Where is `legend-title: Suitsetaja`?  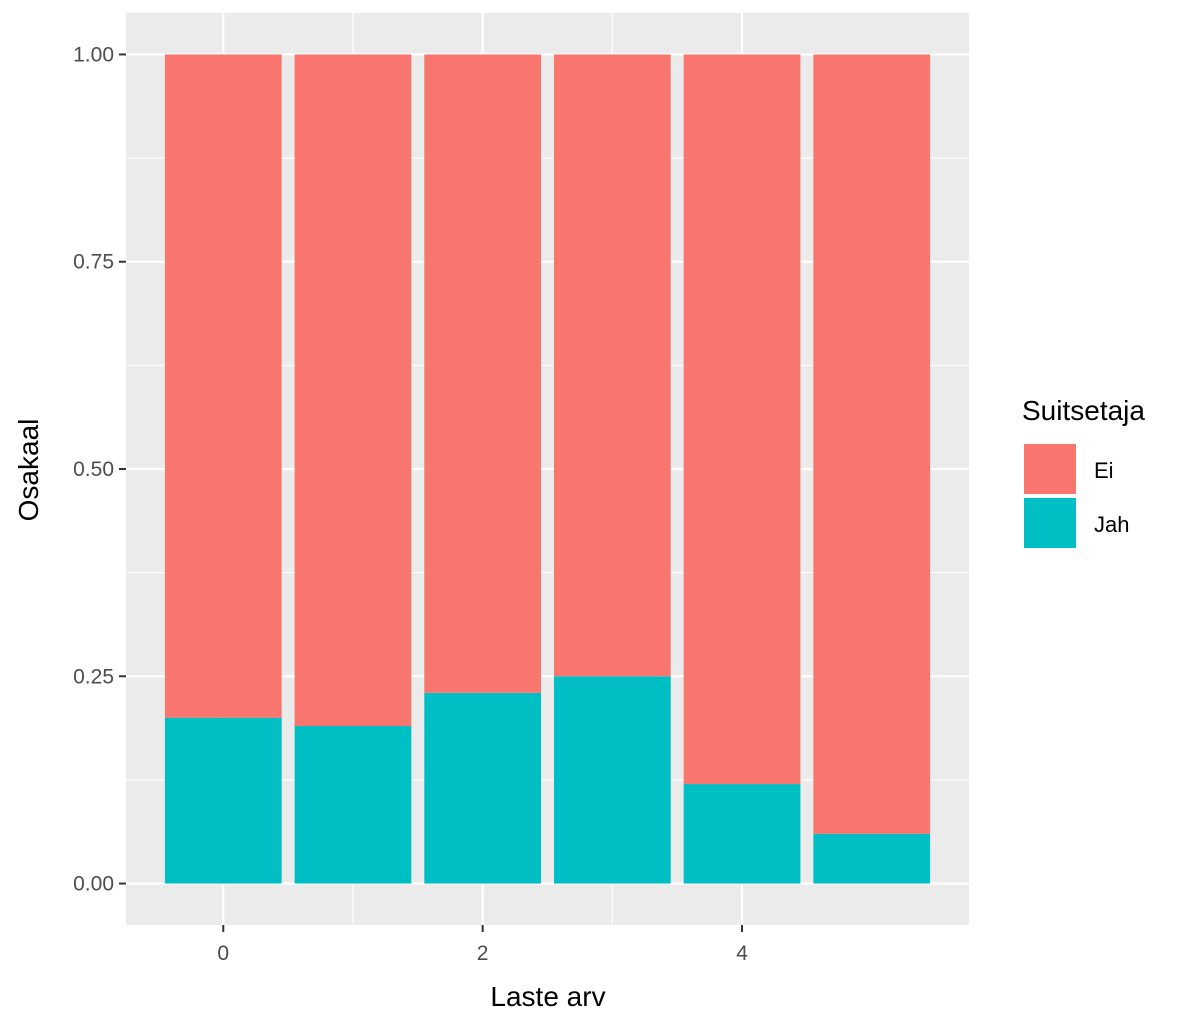
legend-title: Suitsetaja is located at coordinates (1083, 410).